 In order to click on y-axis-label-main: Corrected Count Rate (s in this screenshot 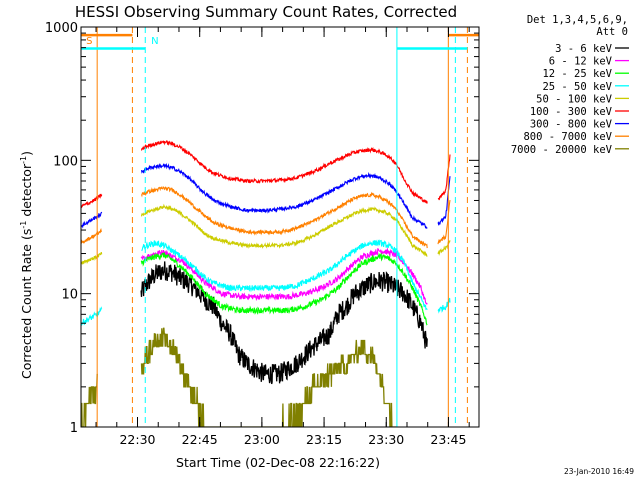, I will do `click(26, 304)`.